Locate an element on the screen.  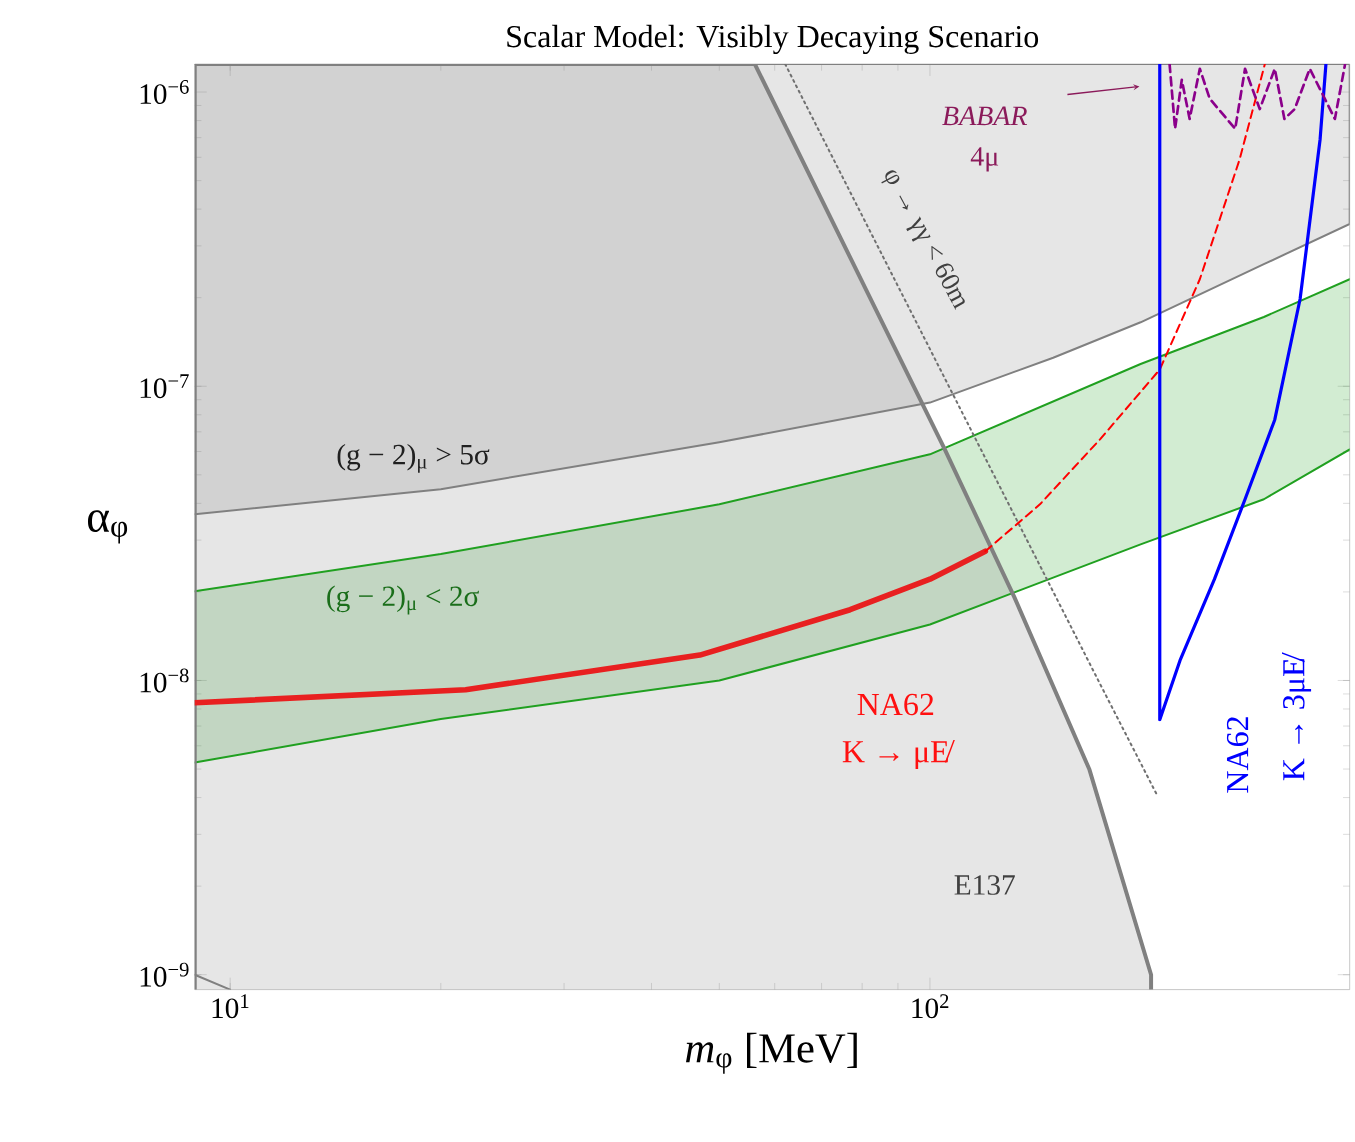
x-axis-title: m$_{φ}$ [MeV] is located at coordinates (771, 1053).